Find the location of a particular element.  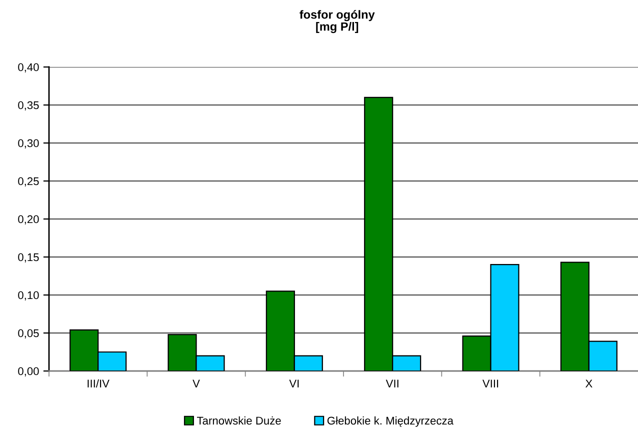

y-tick-label: 0,00 is located at coordinates (28, 371).